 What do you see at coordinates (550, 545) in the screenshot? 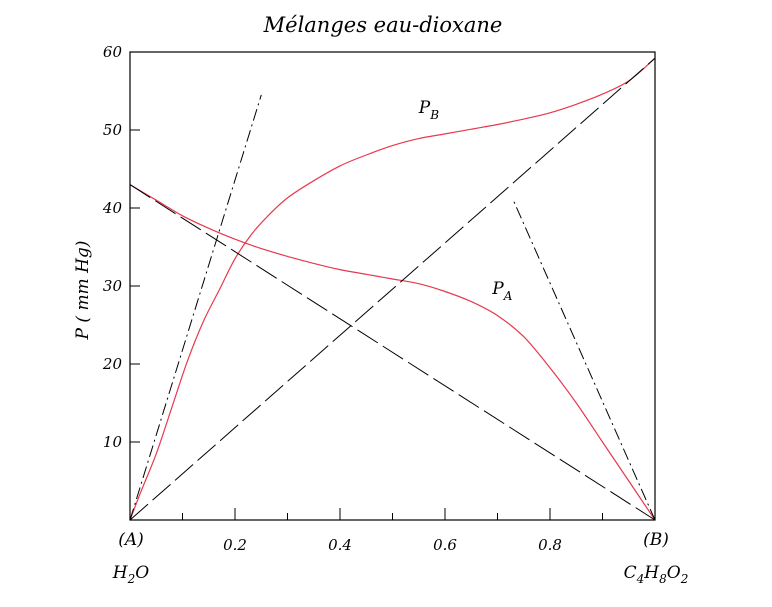
I see `x-tick-label: 0.8` at bounding box center [550, 545].